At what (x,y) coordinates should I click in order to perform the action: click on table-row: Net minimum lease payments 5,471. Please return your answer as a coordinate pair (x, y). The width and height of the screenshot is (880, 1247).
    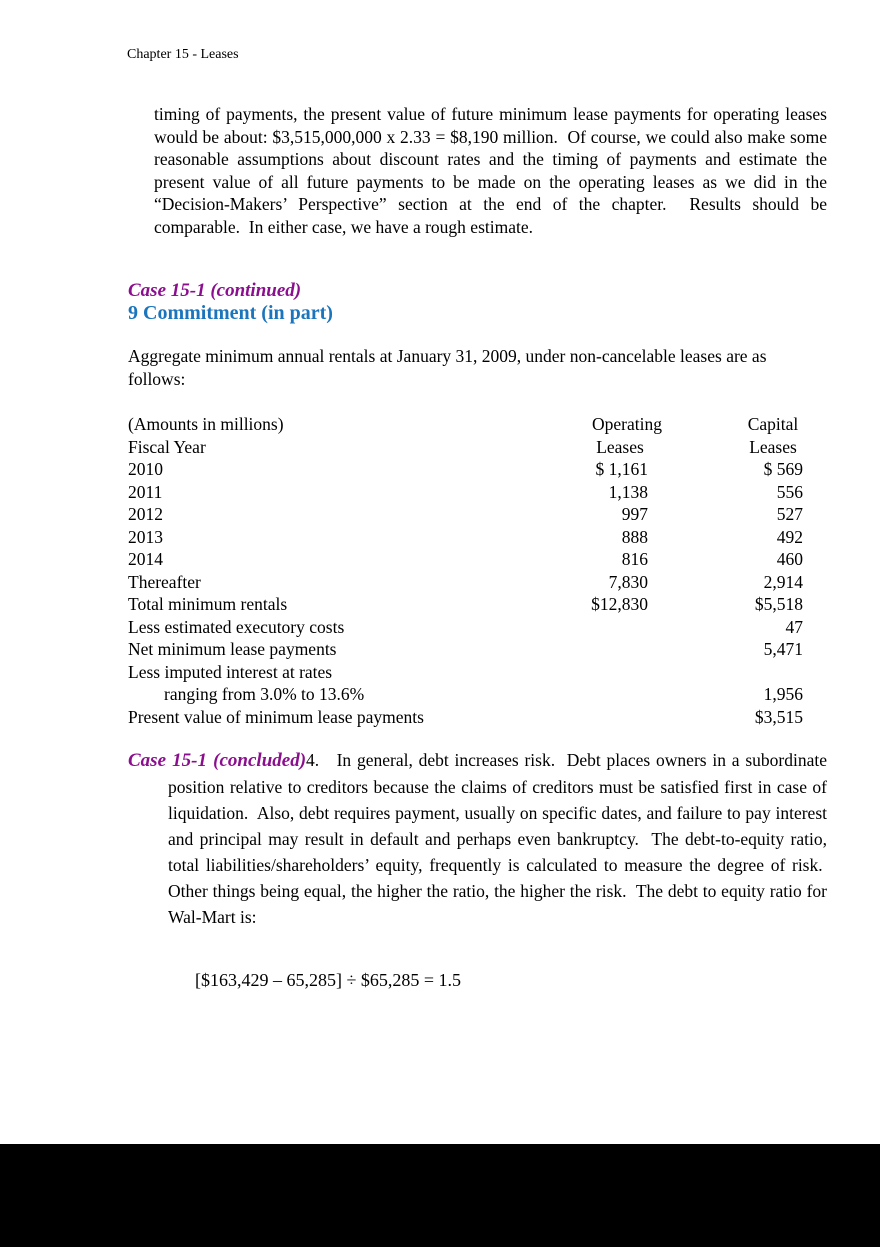
    Looking at the image, I should click on (465, 649).